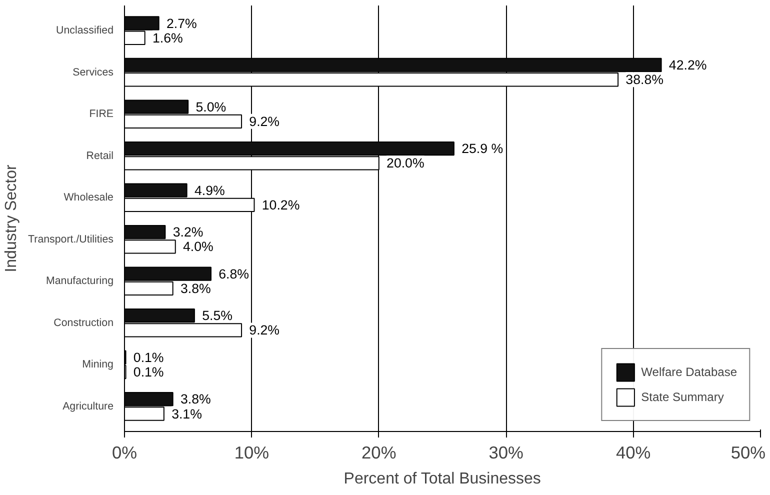 The width and height of the screenshot is (770, 495). What do you see at coordinates (89, 198) in the screenshot?
I see `y-tick-label: Wholesale` at bounding box center [89, 198].